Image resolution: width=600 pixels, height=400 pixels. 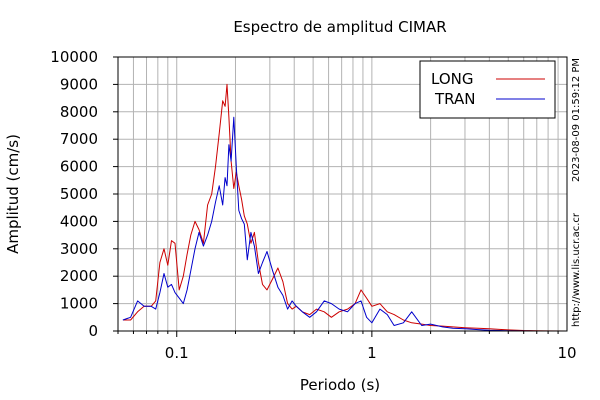 I want to click on y-tick-label: 9000, so click(x=79, y=84).